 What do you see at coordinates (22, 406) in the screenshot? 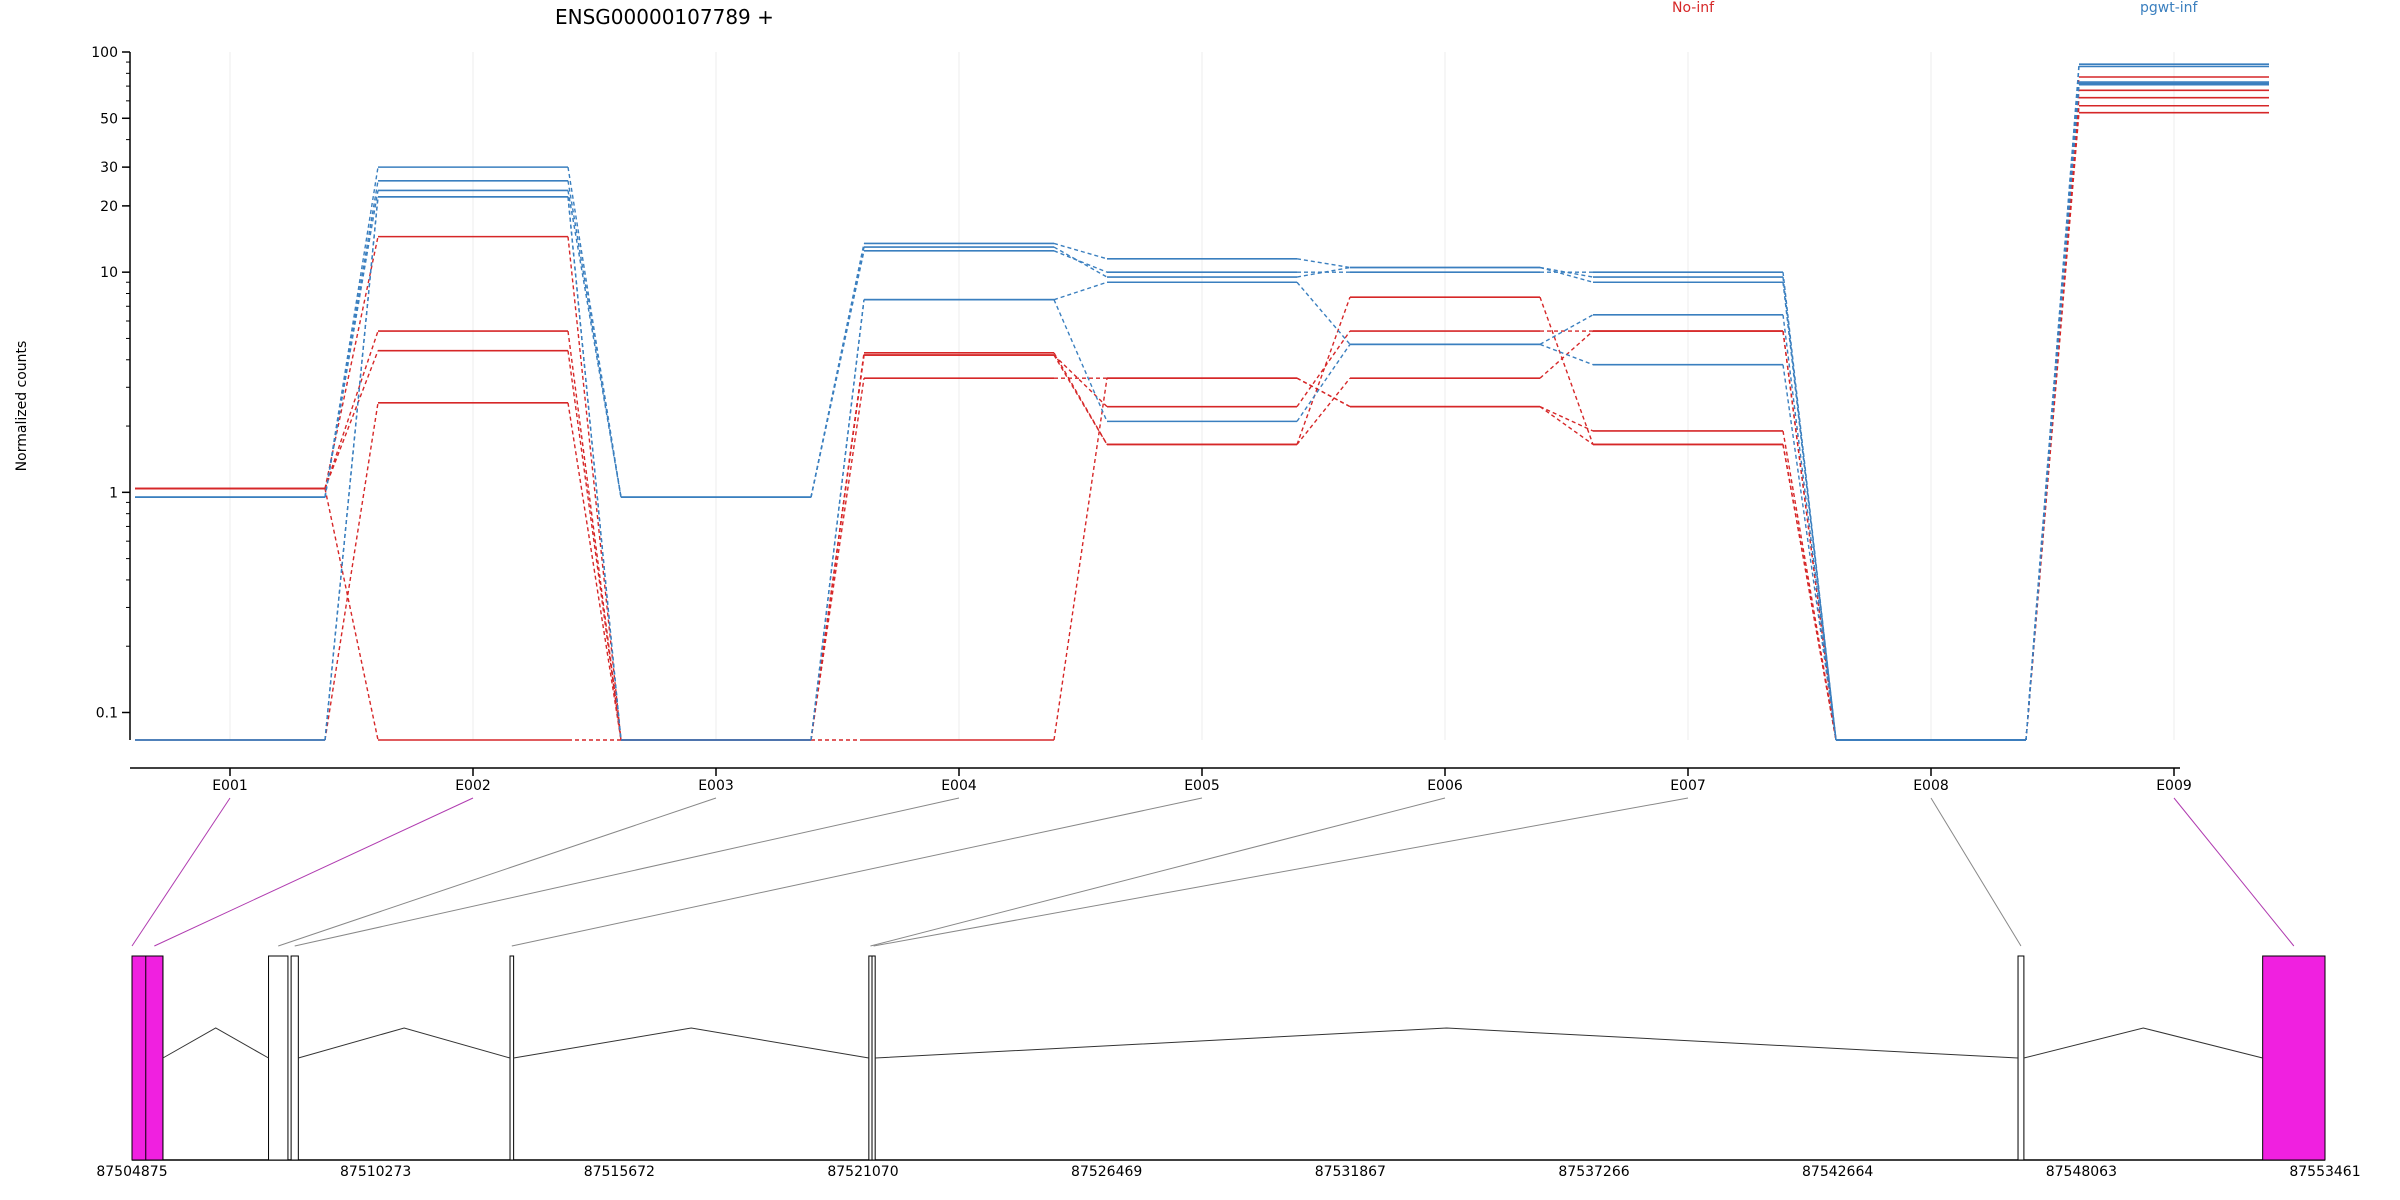
I see `y-axis-label: Normalized counts` at bounding box center [22, 406].